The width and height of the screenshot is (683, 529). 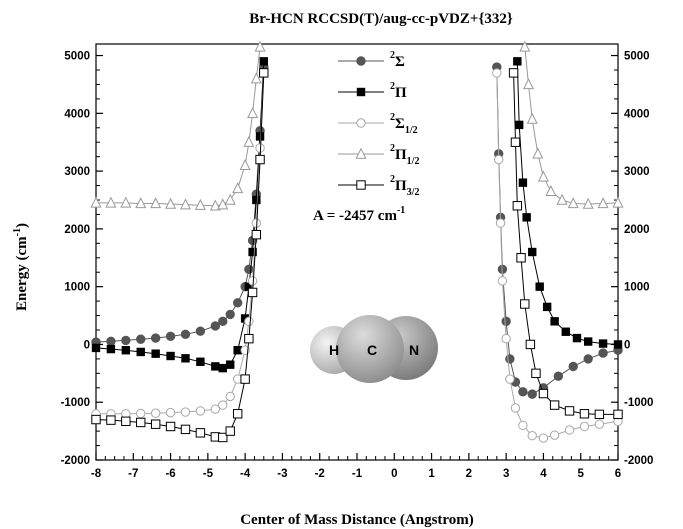 I want to click on legend-label: 2Π3/2, so click(x=404, y=186).